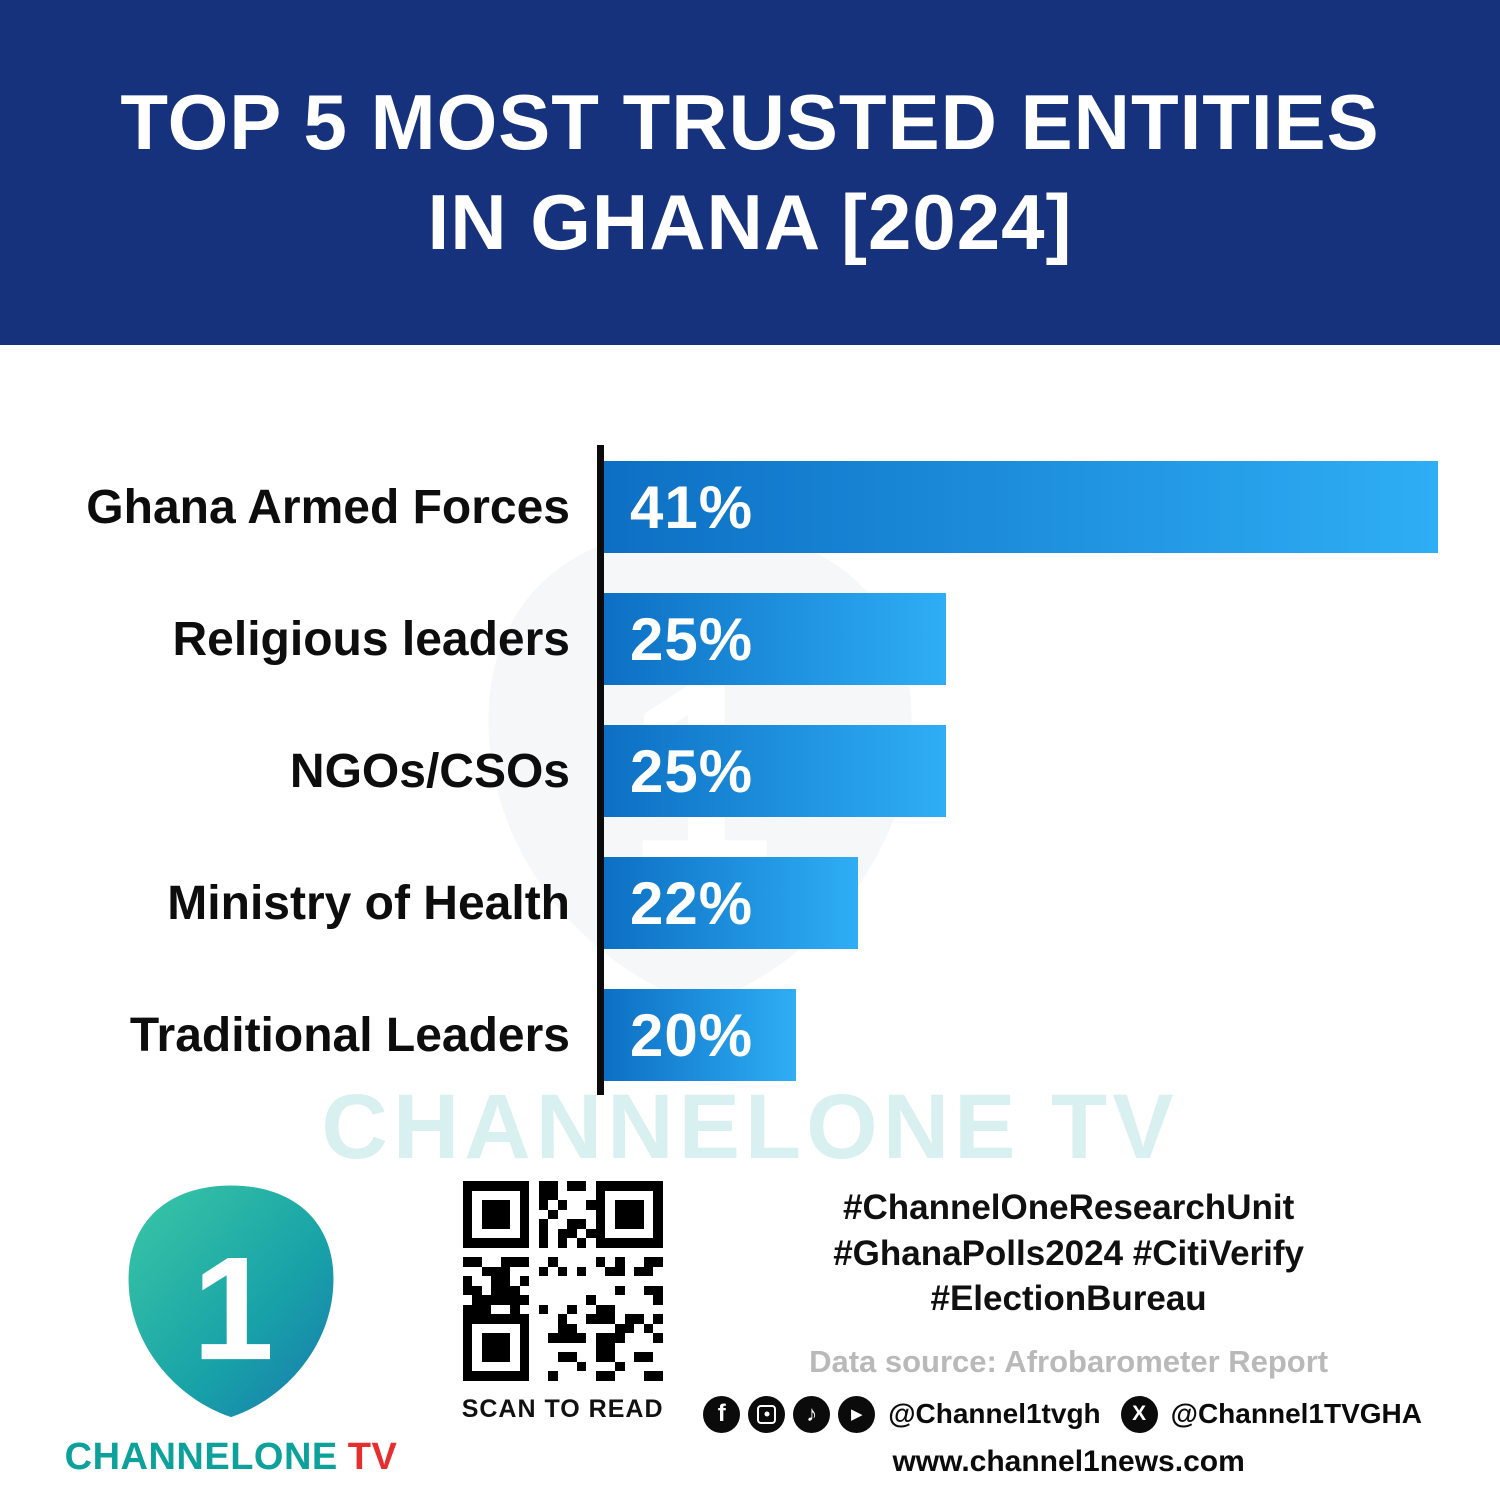 Image resolution: width=1500 pixels, height=1500 pixels. Describe the element at coordinates (1068, 1461) in the screenshot. I see `website-url: www.channel1news.com` at that location.